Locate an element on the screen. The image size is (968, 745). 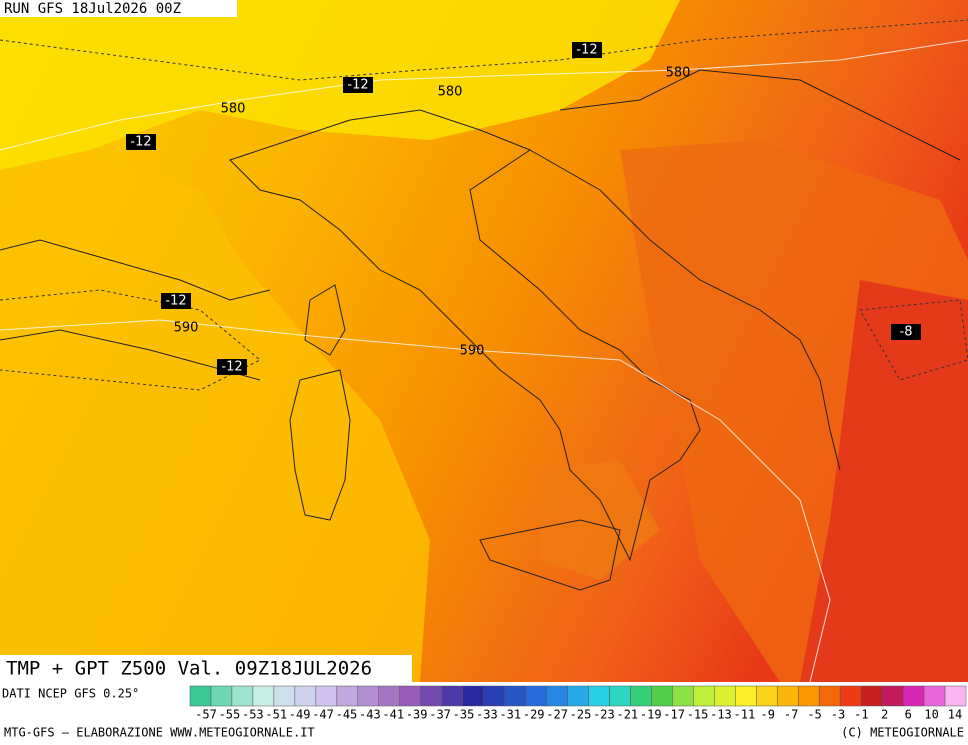
colorbar-label: 6 is located at coordinates (908, 715).